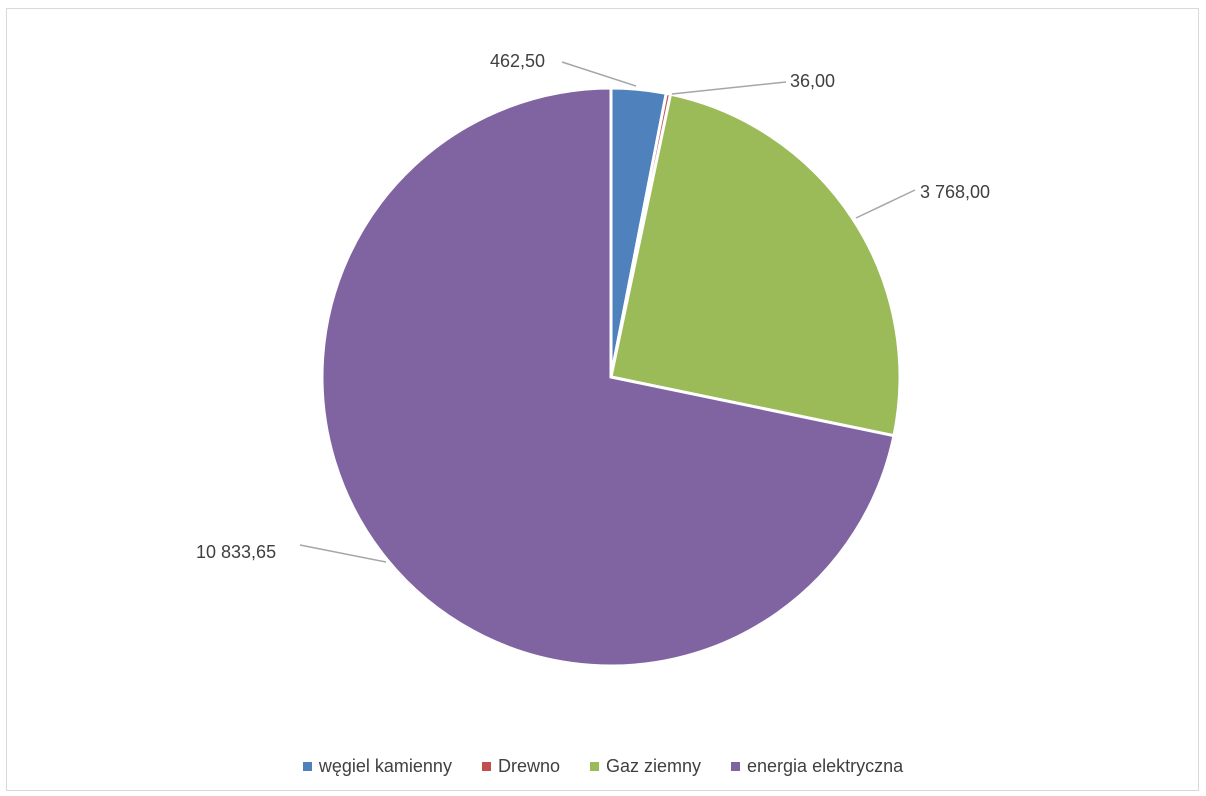 The height and width of the screenshot is (796, 1206). Describe the element at coordinates (385, 766) in the screenshot. I see `legend-label: węgiel kamienny` at that location.